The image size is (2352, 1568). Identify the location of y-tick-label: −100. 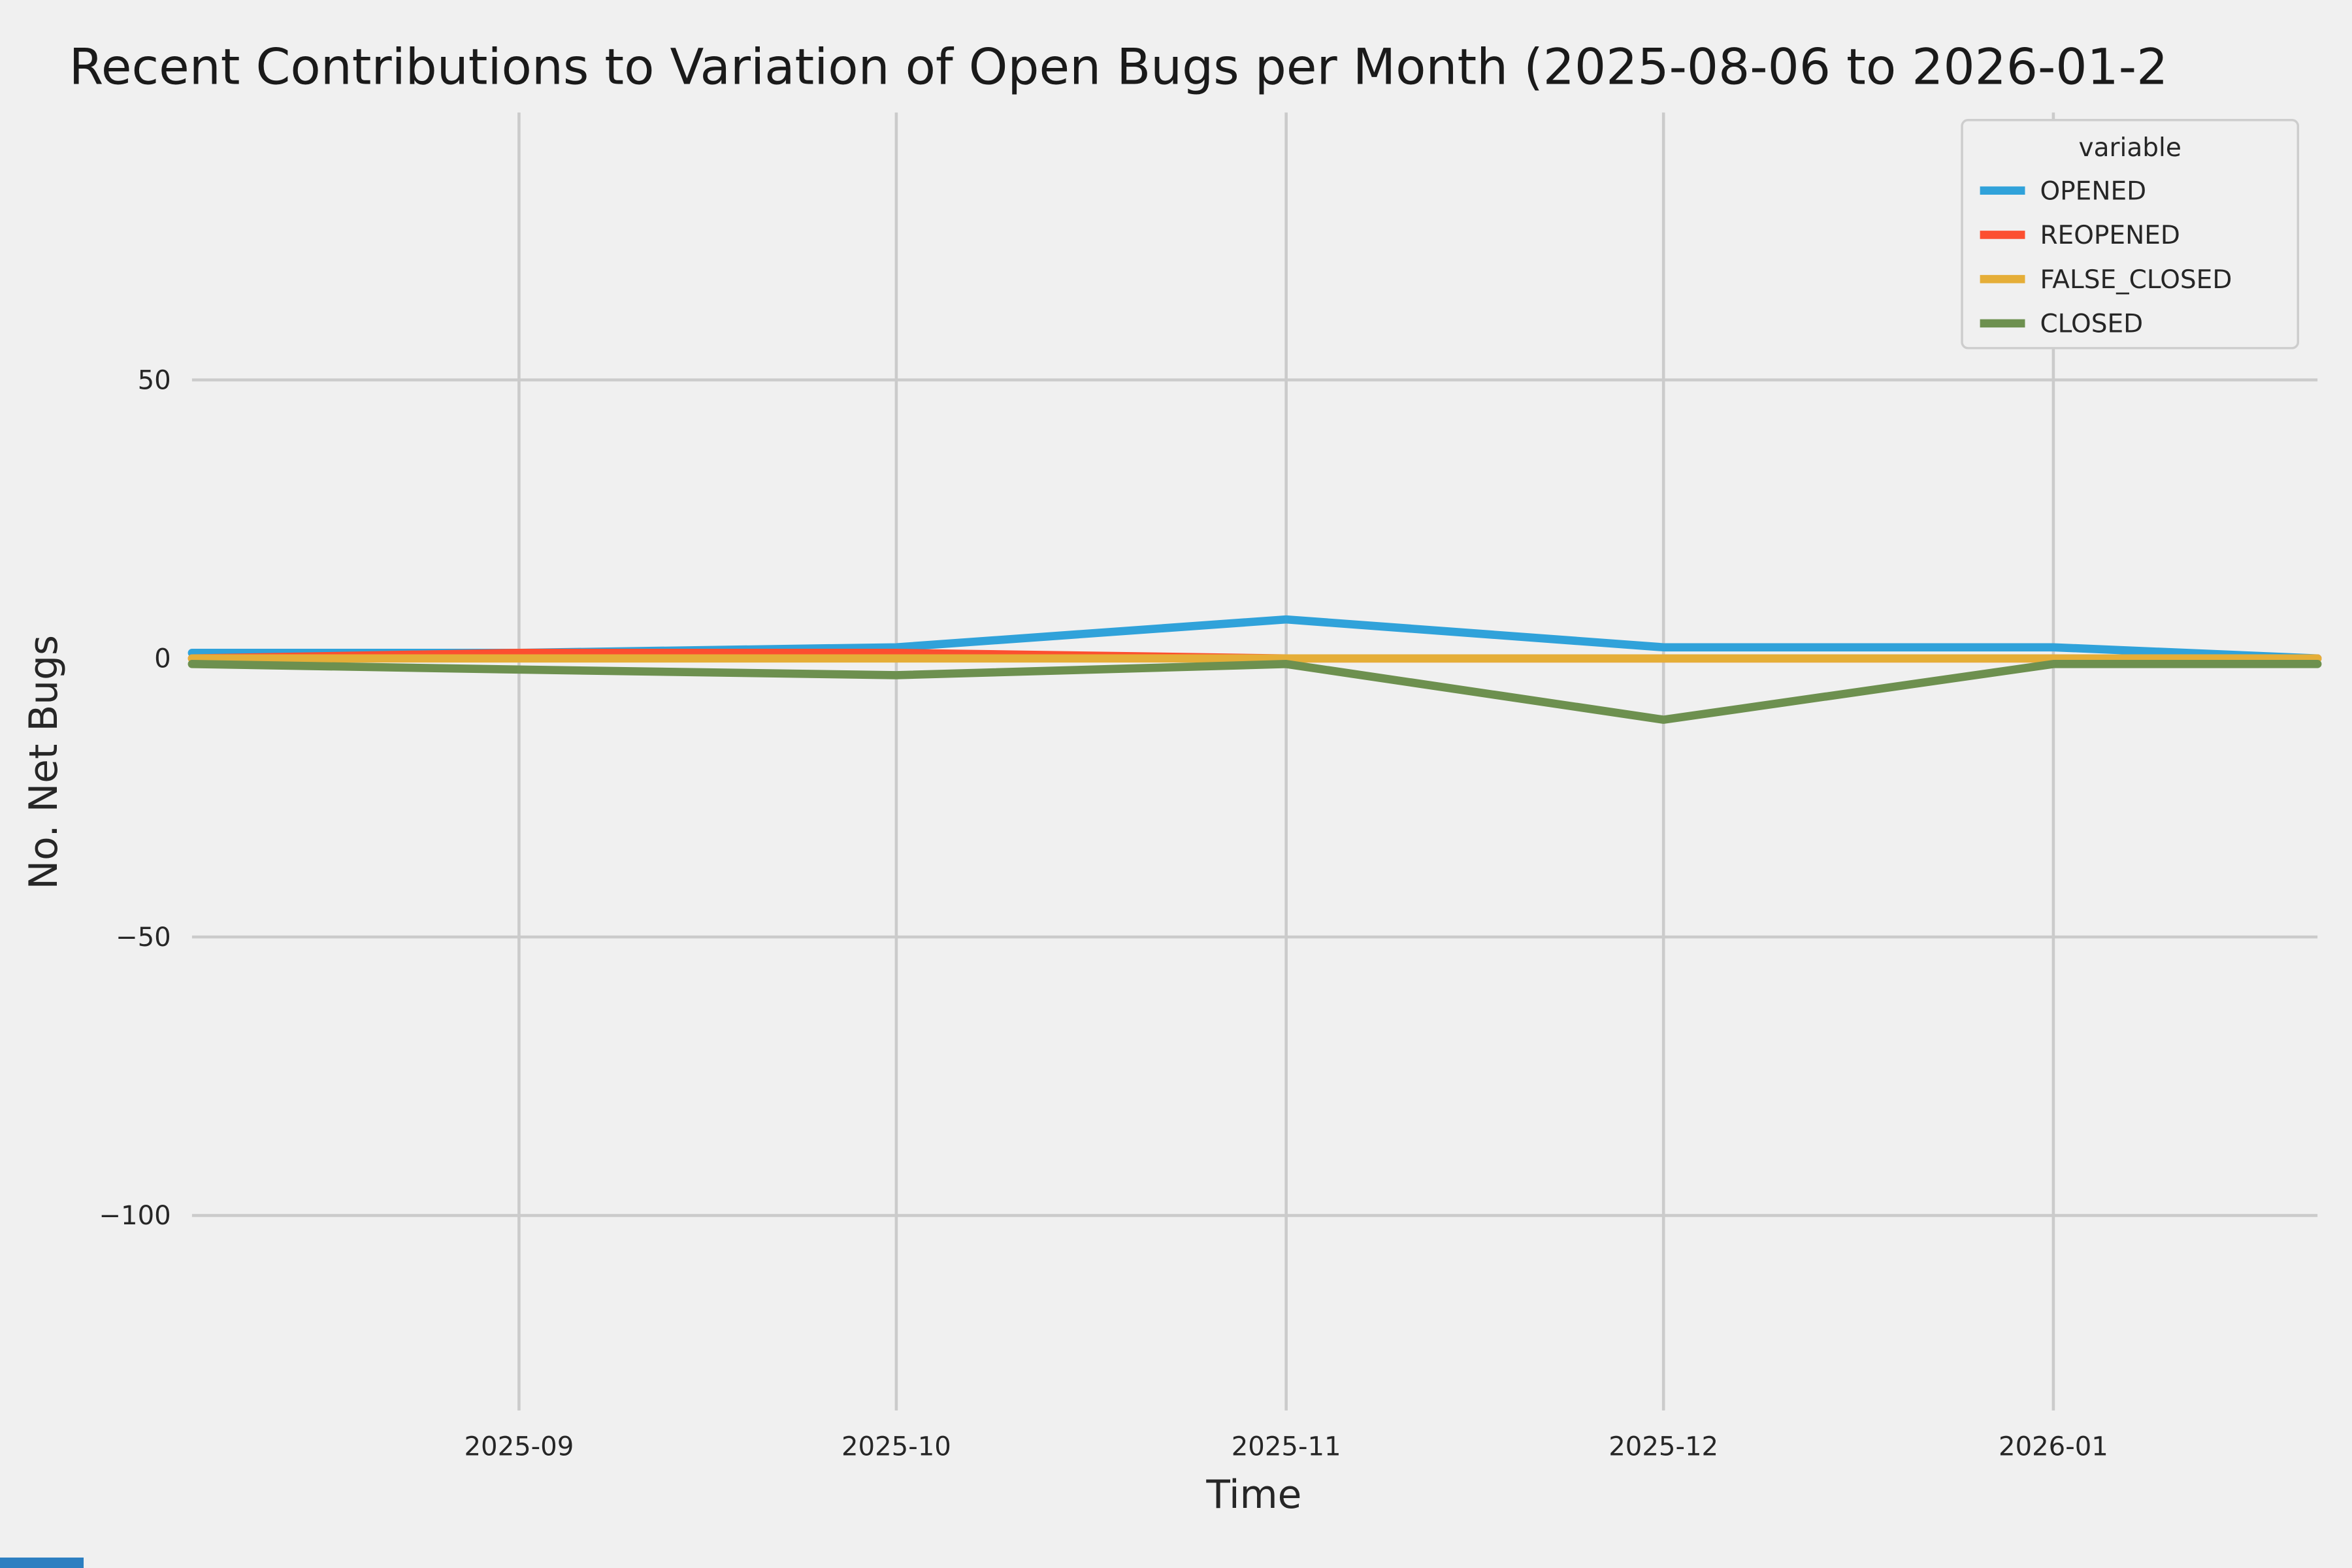
(135, 1216).